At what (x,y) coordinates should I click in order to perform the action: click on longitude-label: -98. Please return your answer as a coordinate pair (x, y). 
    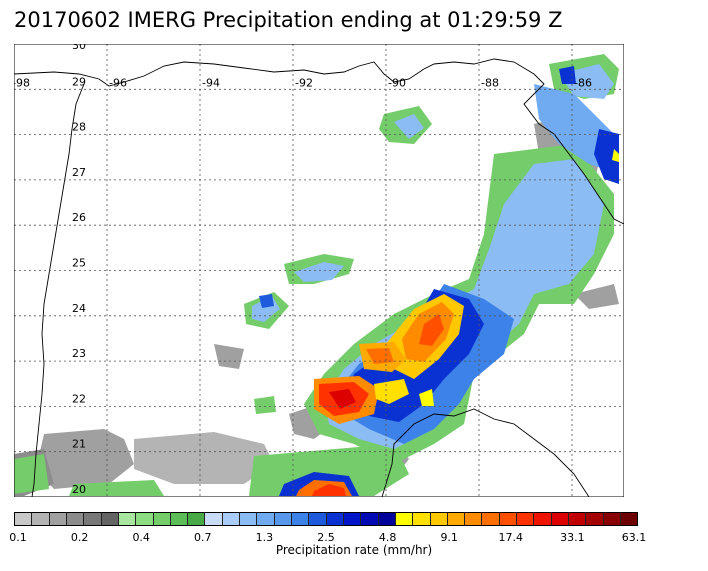
    Looking at the image, I should click on (22, 82).